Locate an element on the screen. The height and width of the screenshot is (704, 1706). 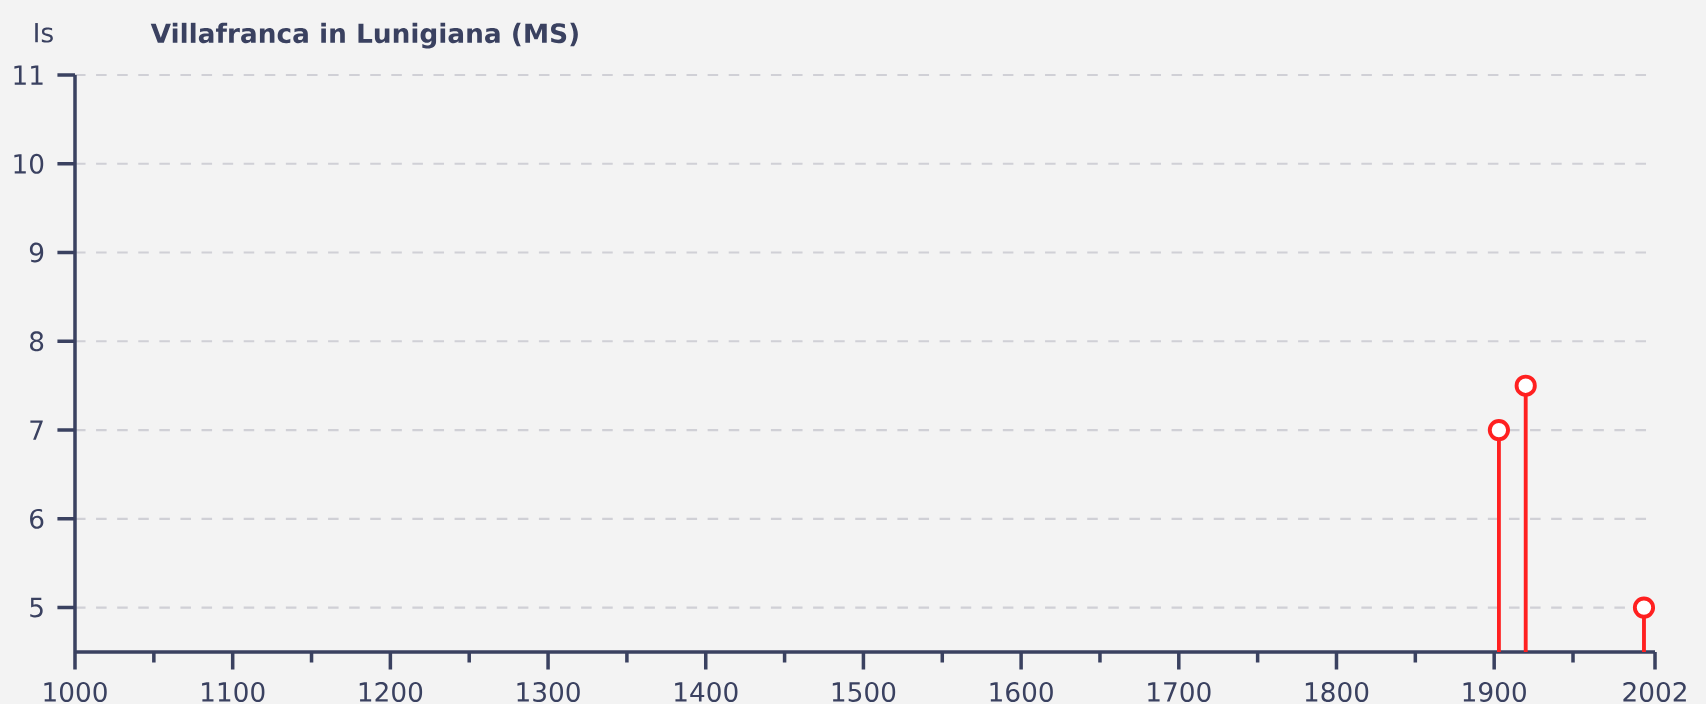
chart-title: Villafranca in Lunigiana (MS) is located at coordinates (364, 35).